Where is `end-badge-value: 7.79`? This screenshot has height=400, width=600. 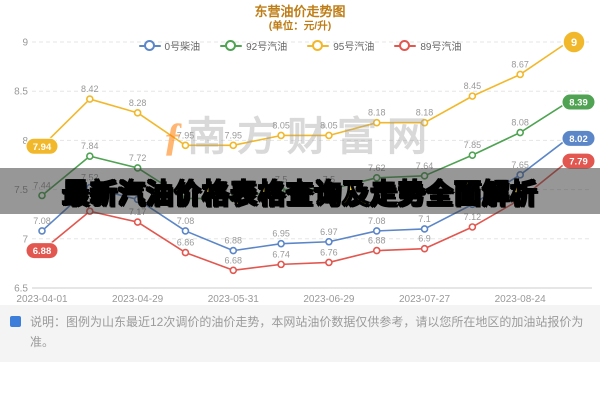
end-badge-value: 7.79 is located at coordinates (578, 162).